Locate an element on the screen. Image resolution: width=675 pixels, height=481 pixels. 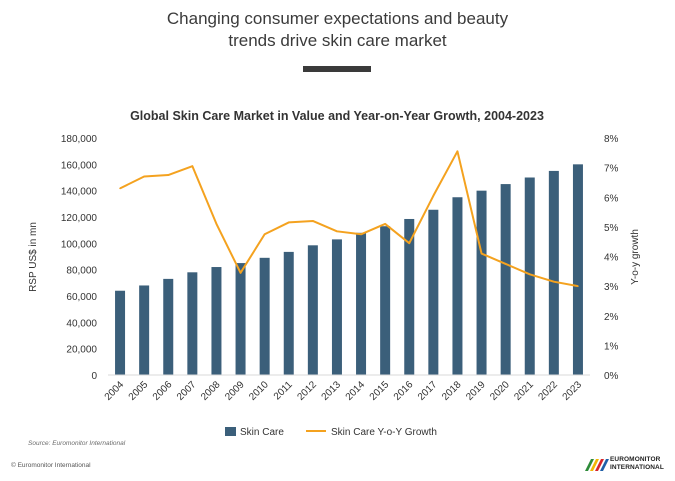
bar-skin-care-2013 is located at coordinates (336, 307).